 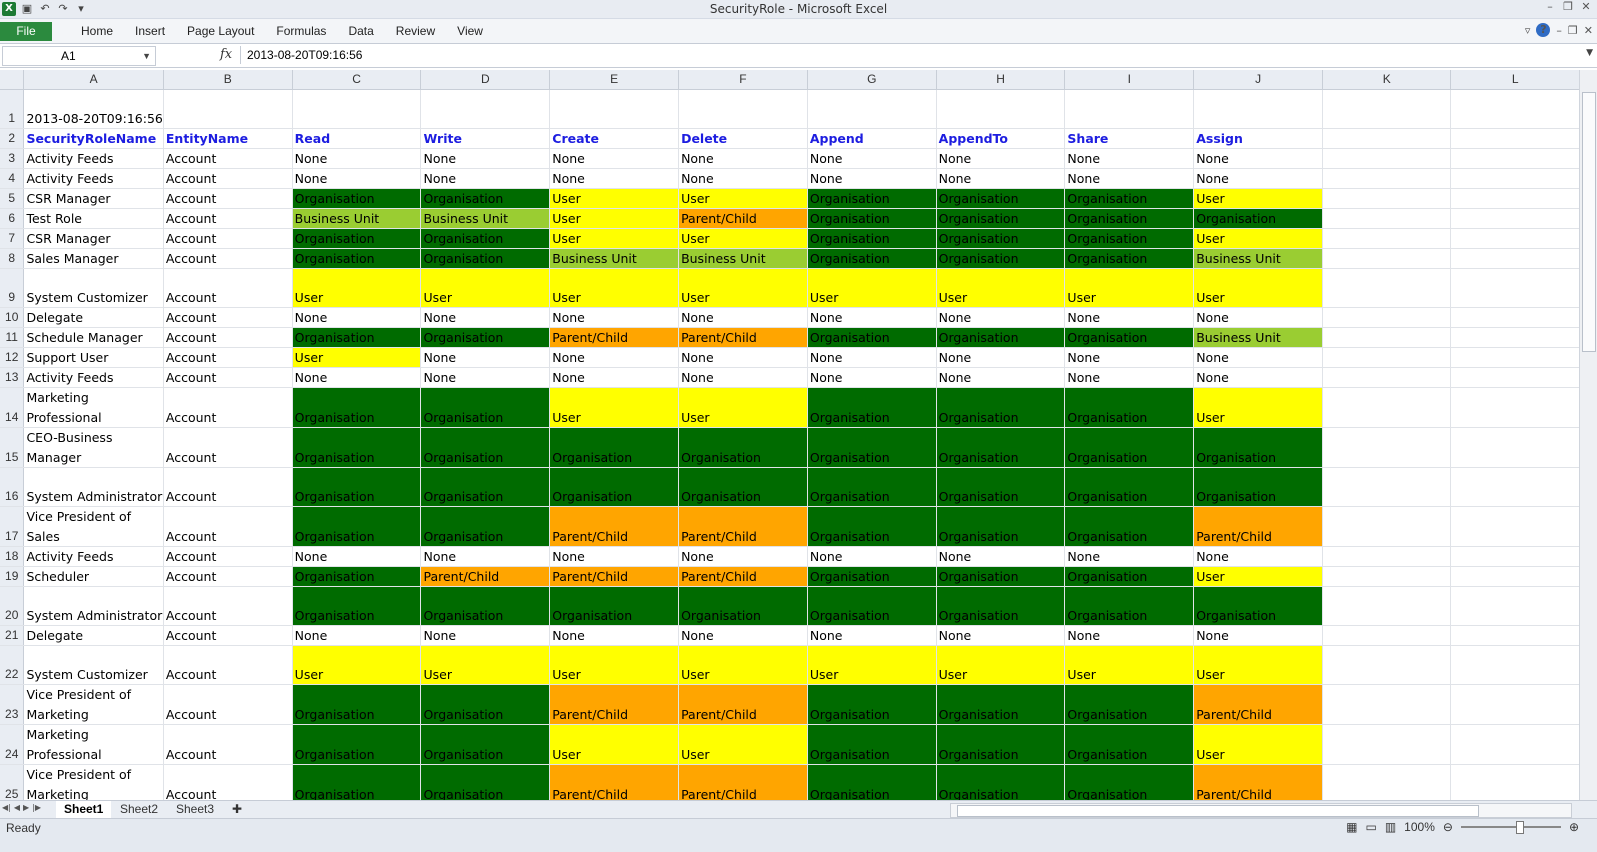 What do you see at coordinates (93, 526) in the screenshot?
I see `role-name-cell: Vice President of Sales` at bounding box center [93, 526].